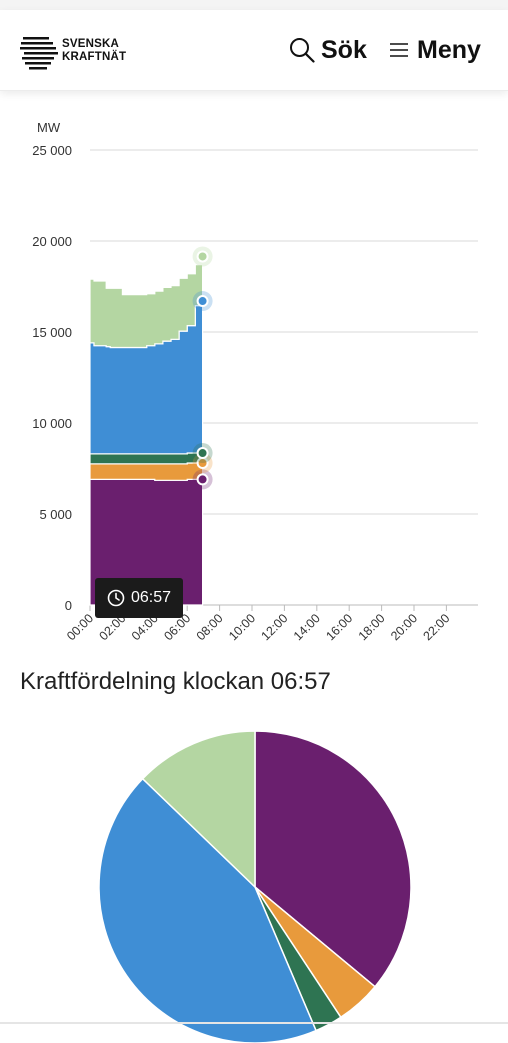  Describe the element at coordinates (254, 1023) in the screenshot. I see `bottom-divider` at that location.